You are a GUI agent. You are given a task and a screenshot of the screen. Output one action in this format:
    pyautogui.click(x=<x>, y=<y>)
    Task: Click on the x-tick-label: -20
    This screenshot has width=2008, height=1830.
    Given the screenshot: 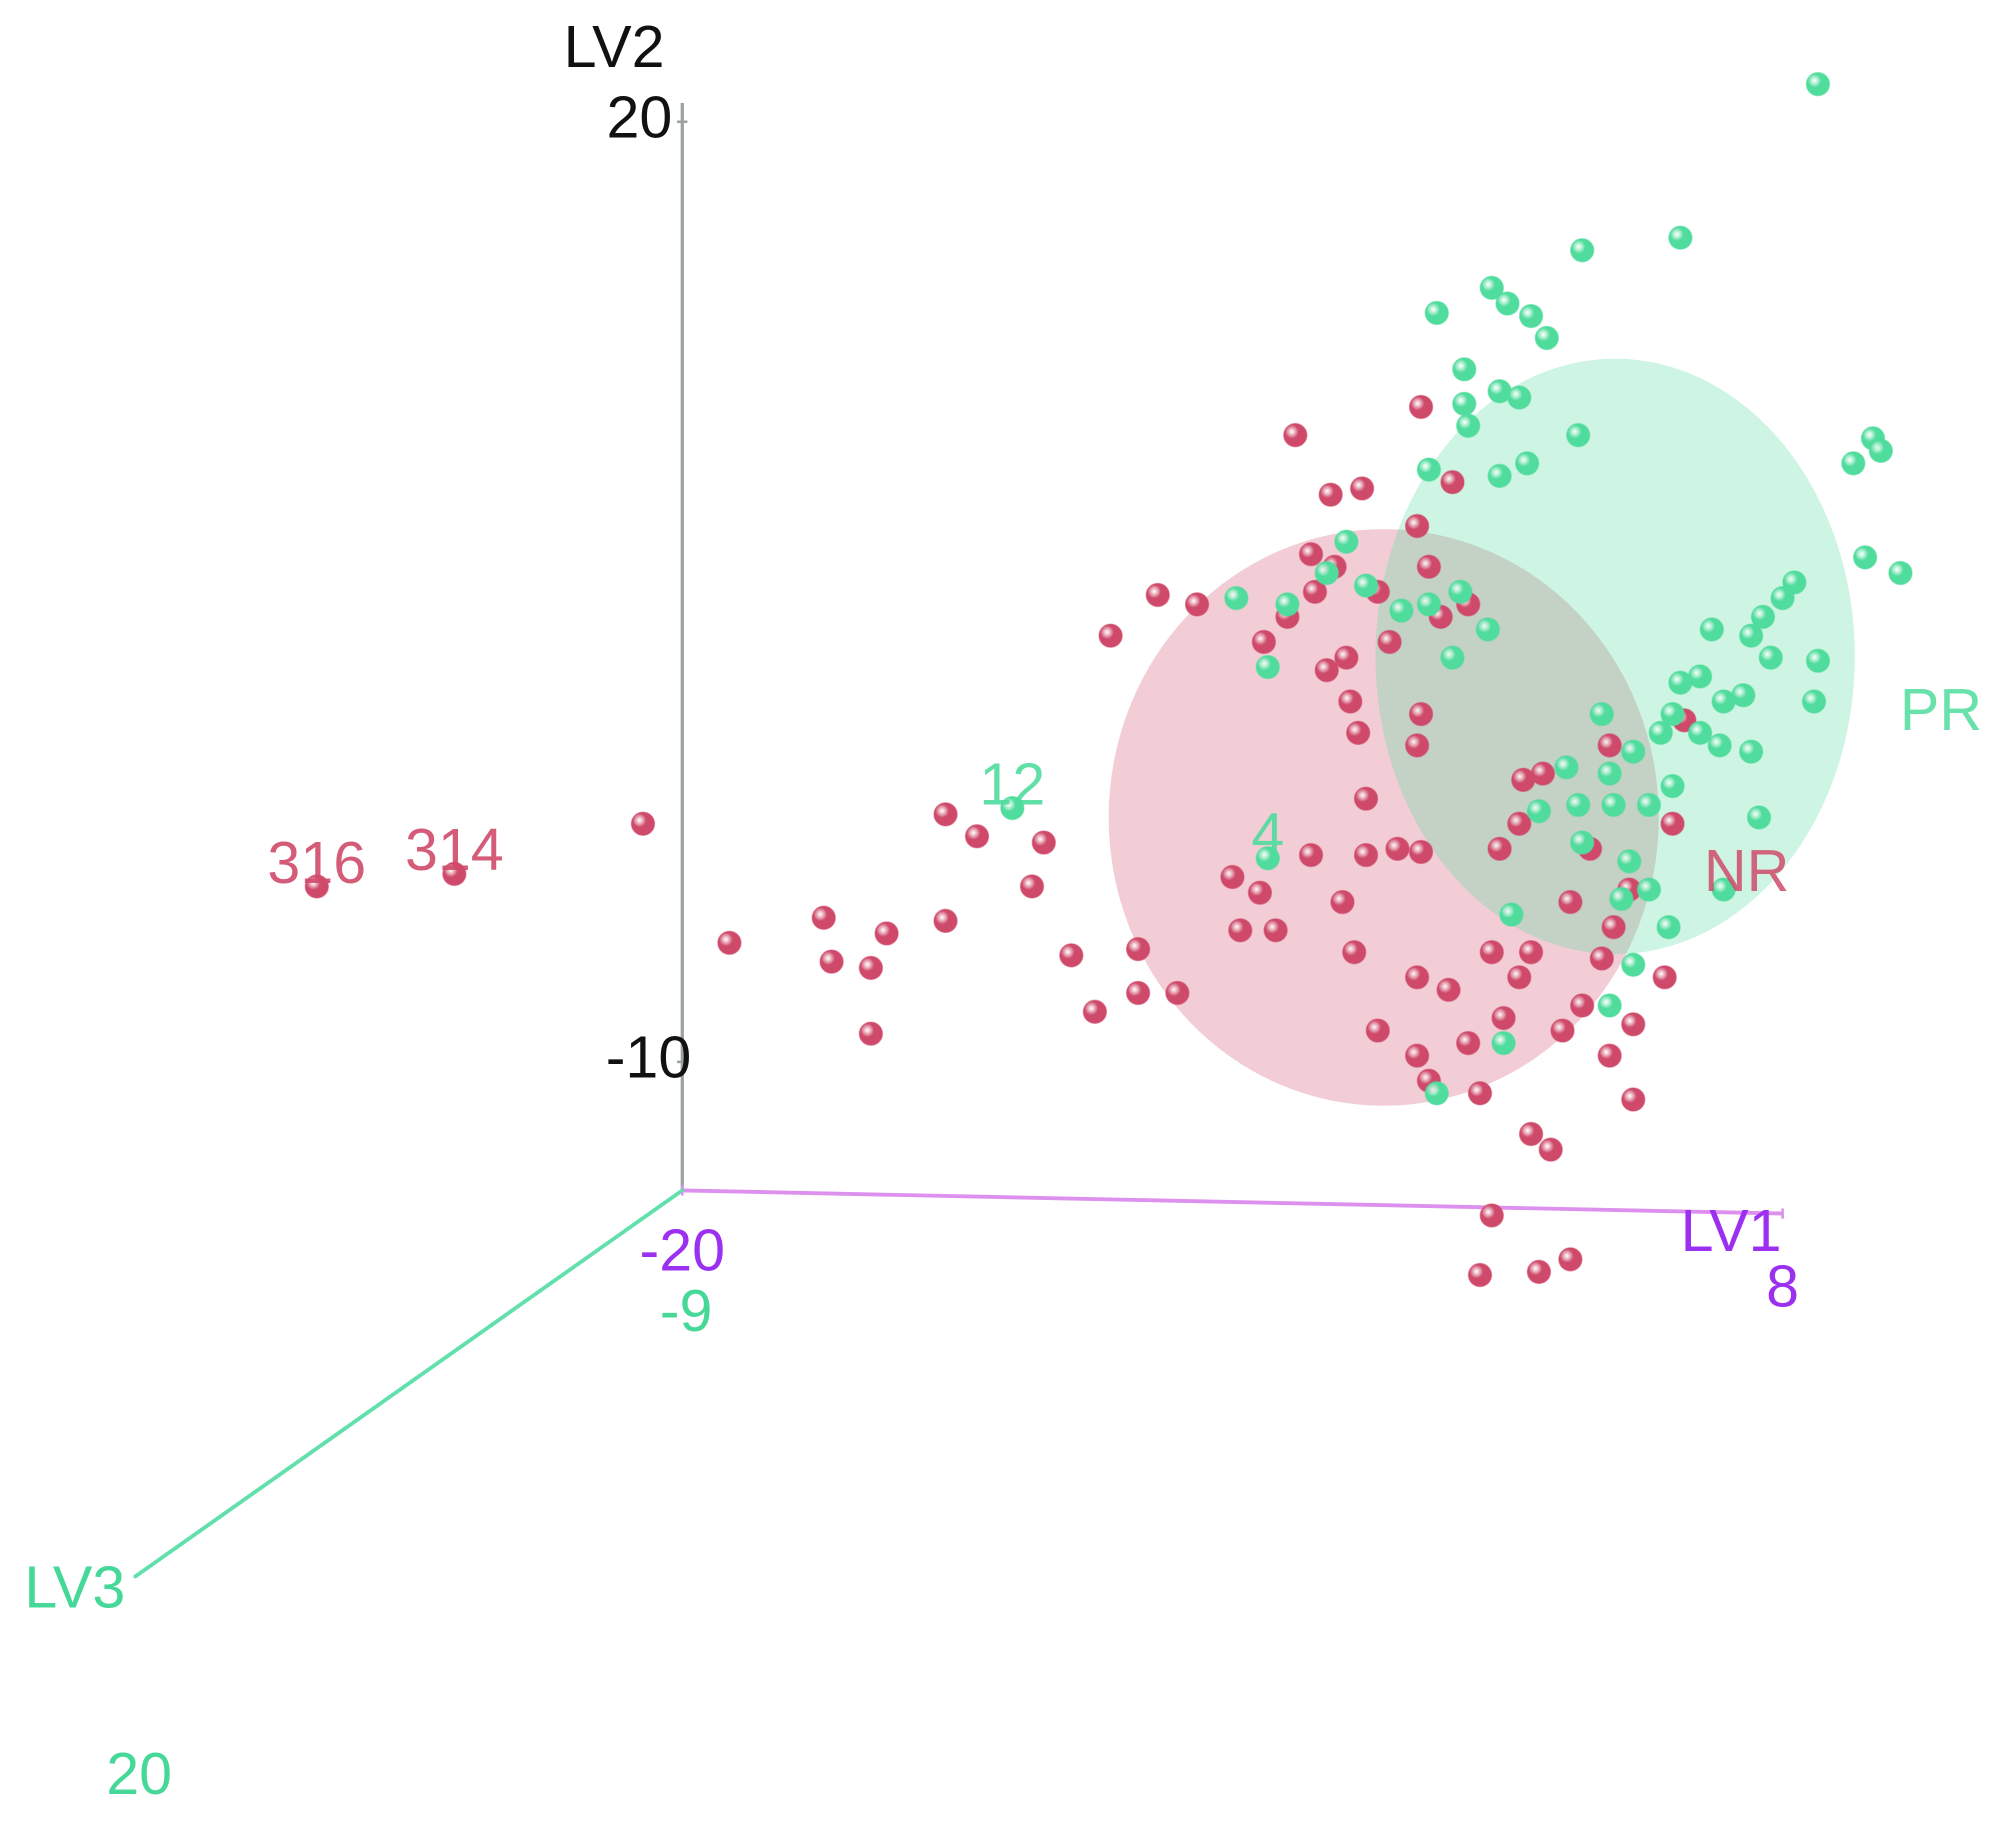 What is the action you would take?
    pyautogui.click(x=682, y=1249)
    